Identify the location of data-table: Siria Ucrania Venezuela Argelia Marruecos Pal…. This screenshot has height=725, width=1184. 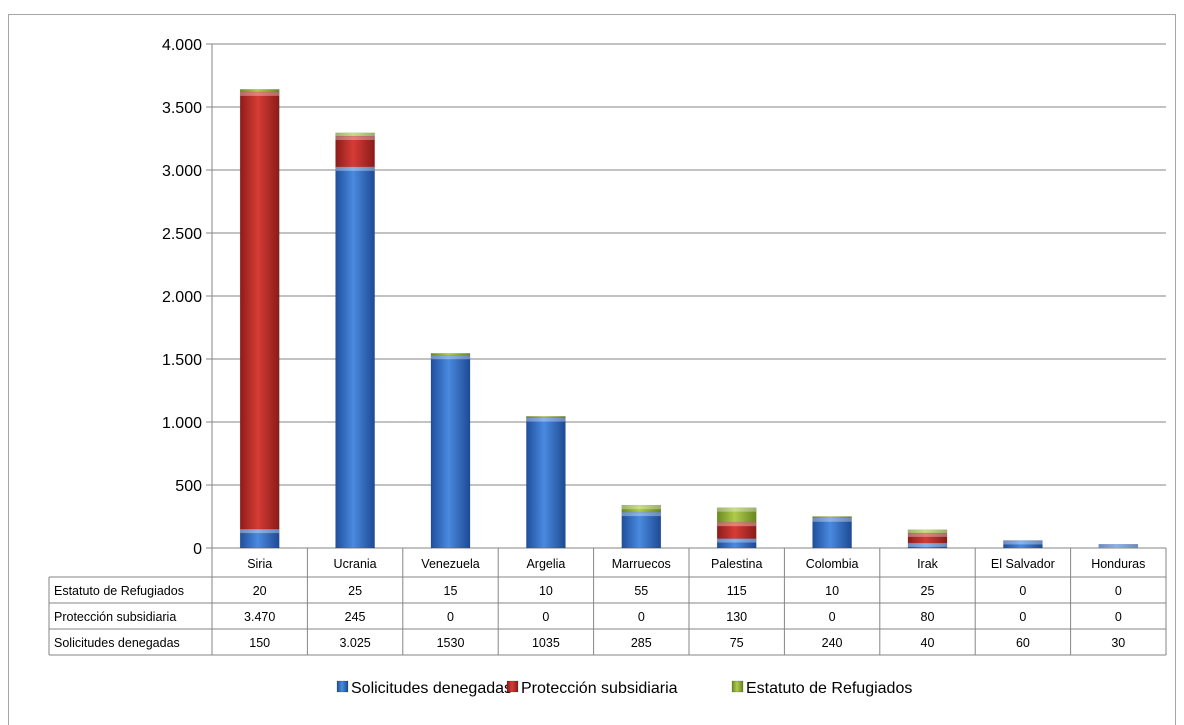
(607, 602).